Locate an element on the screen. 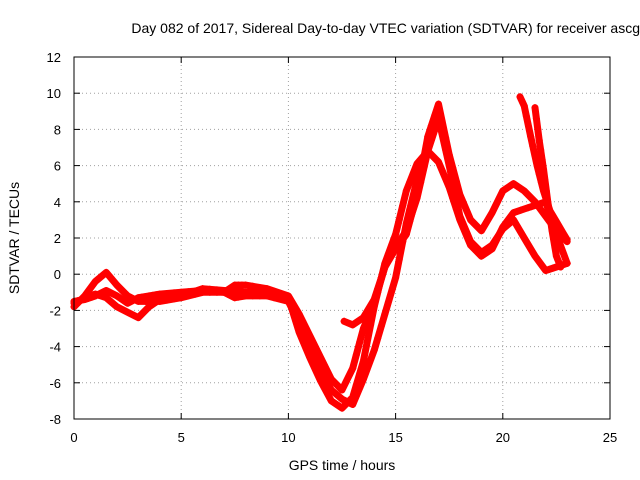 This screenshot has width=640, height=480. x-tick-label: 0 is located at coordinates (73, 437).